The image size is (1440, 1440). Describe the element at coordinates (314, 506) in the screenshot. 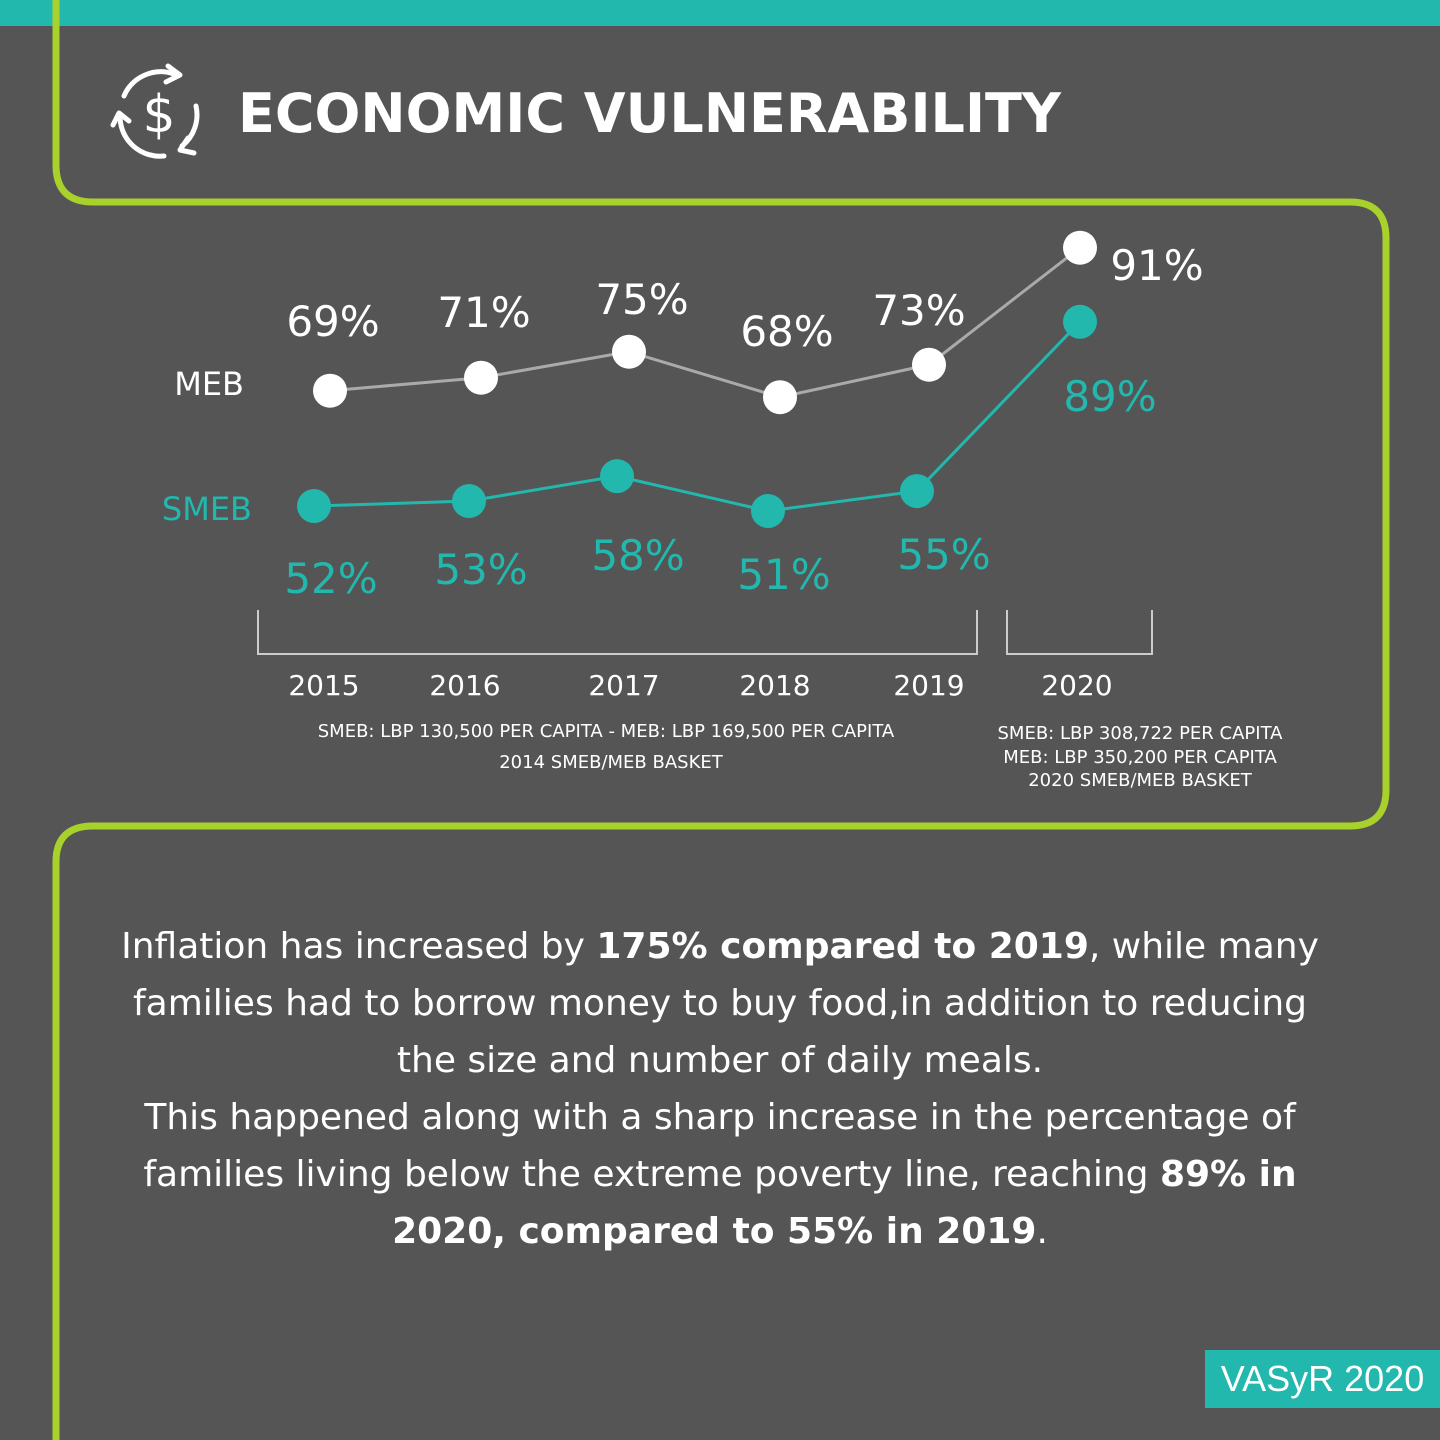

I see `smeb-point-2015` at that location.